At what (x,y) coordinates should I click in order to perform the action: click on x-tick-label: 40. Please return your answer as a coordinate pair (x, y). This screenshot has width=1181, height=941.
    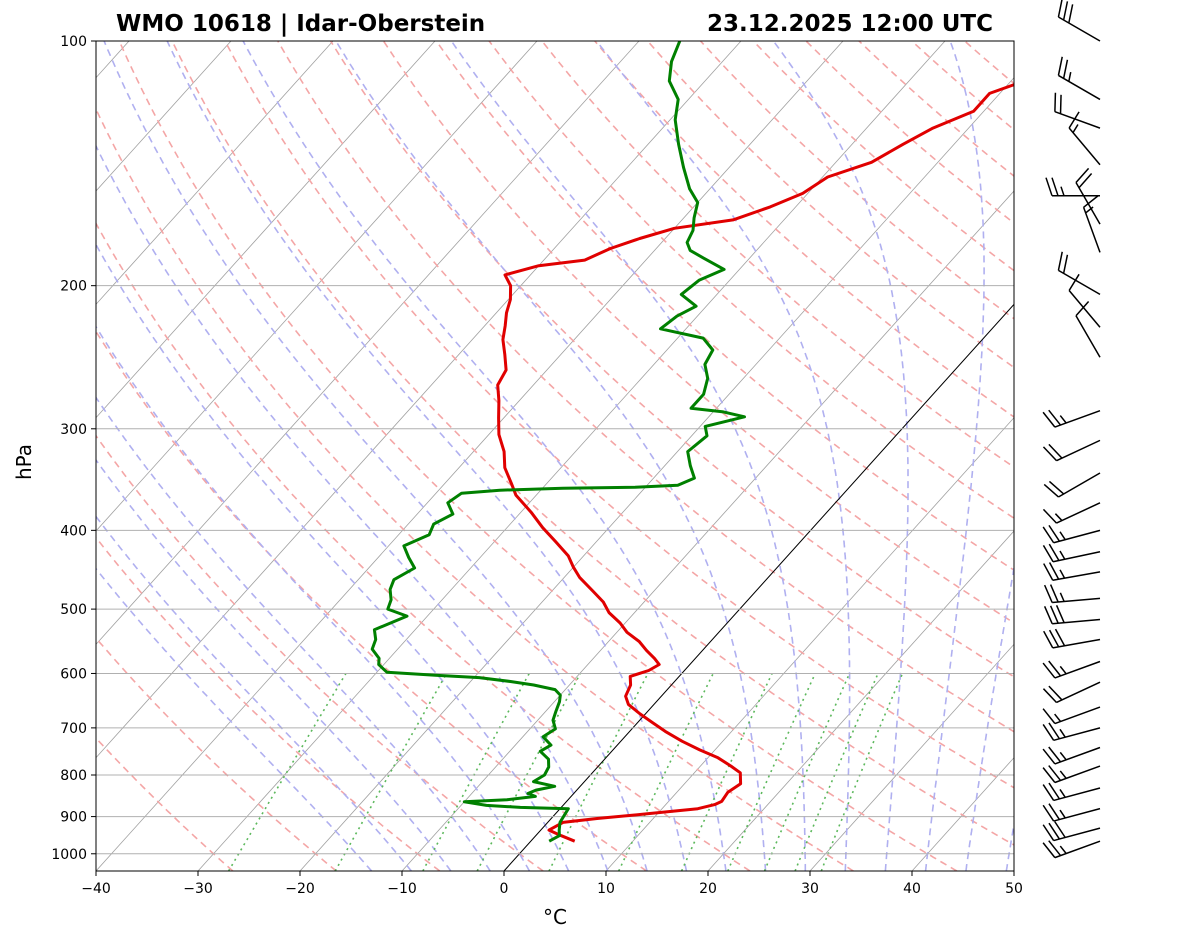
    Looking at the image, I should click on (912, 889).